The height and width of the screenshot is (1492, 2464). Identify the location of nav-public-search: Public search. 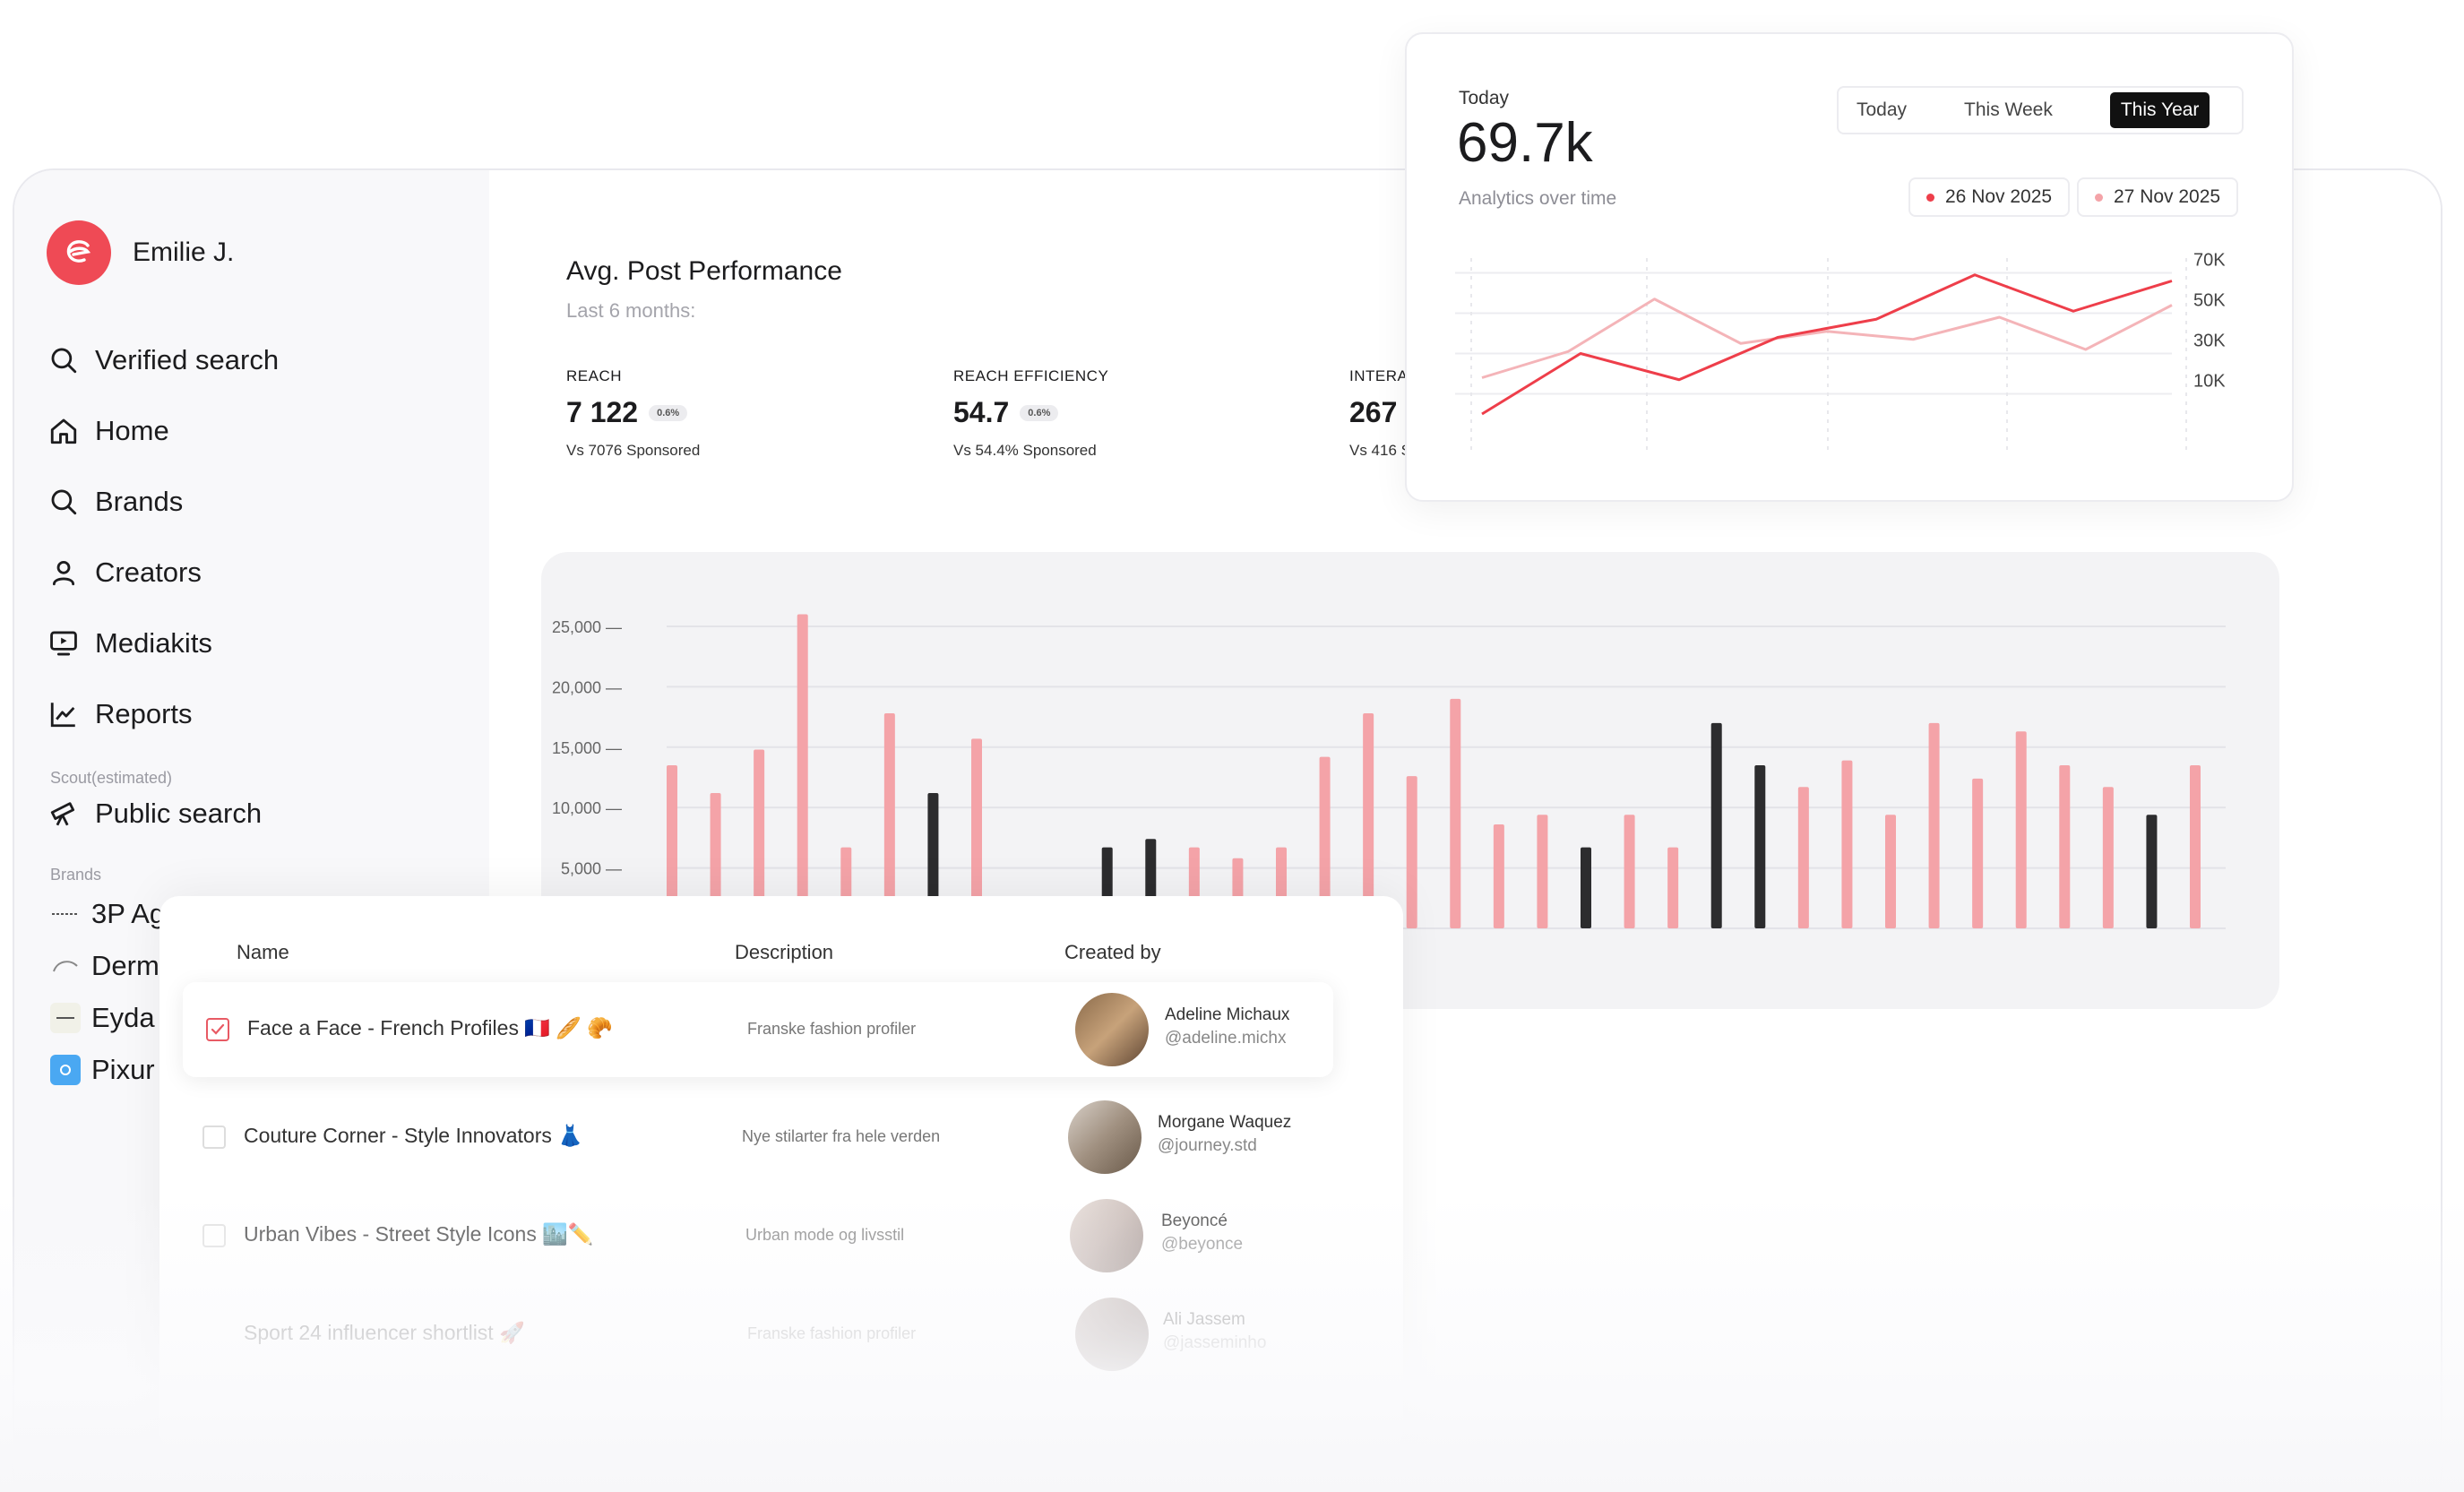
(155, 814).